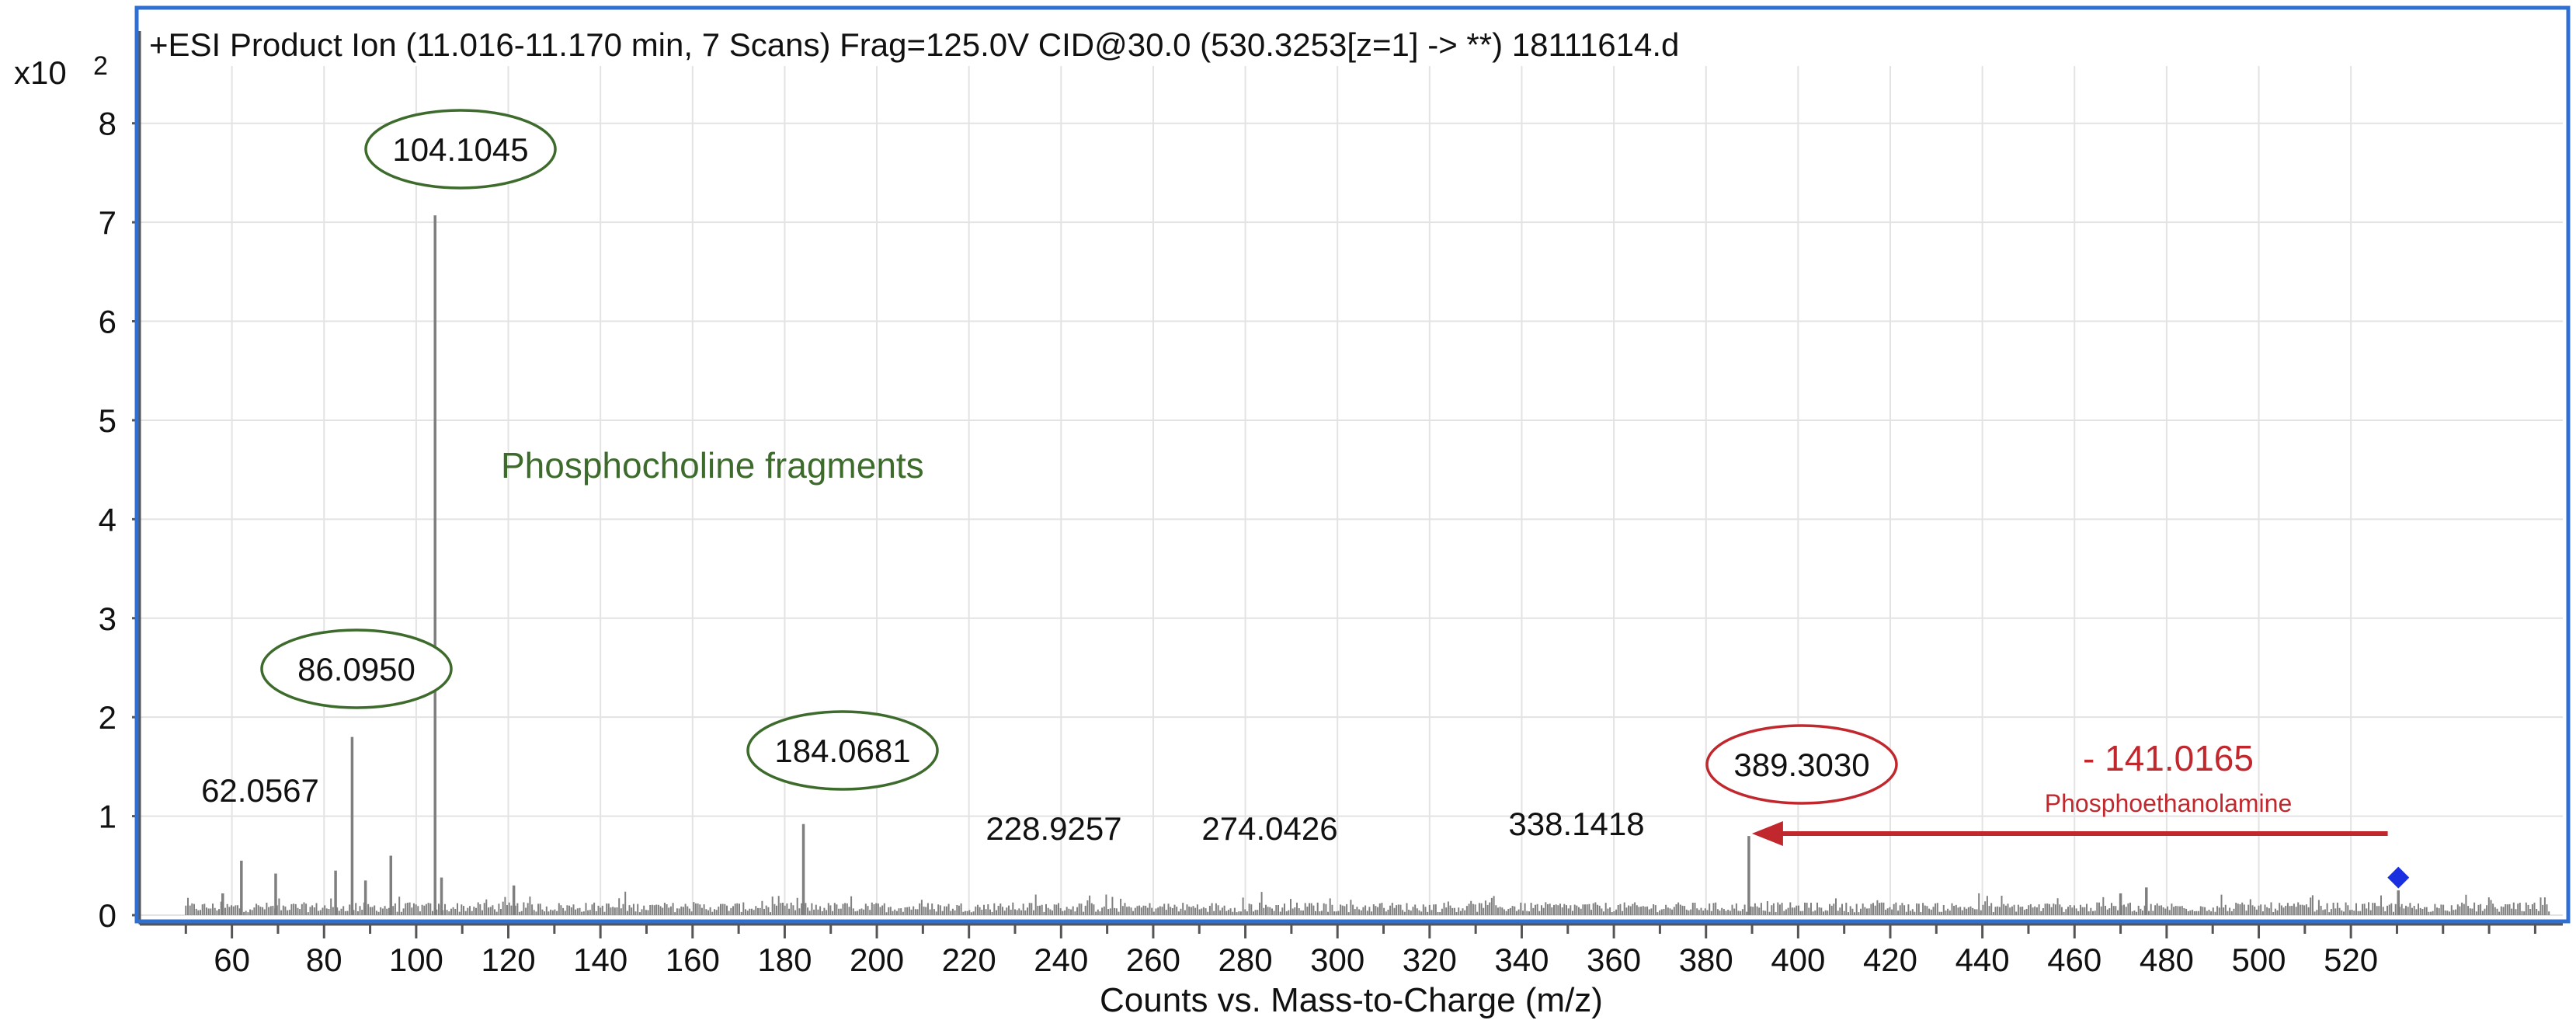 Image resolution: width=2576 pixels, height=1034 pixels. Describe the element at coordinates (40, 72) in the screenshot. I see `y-scale-label: x10` at that location.